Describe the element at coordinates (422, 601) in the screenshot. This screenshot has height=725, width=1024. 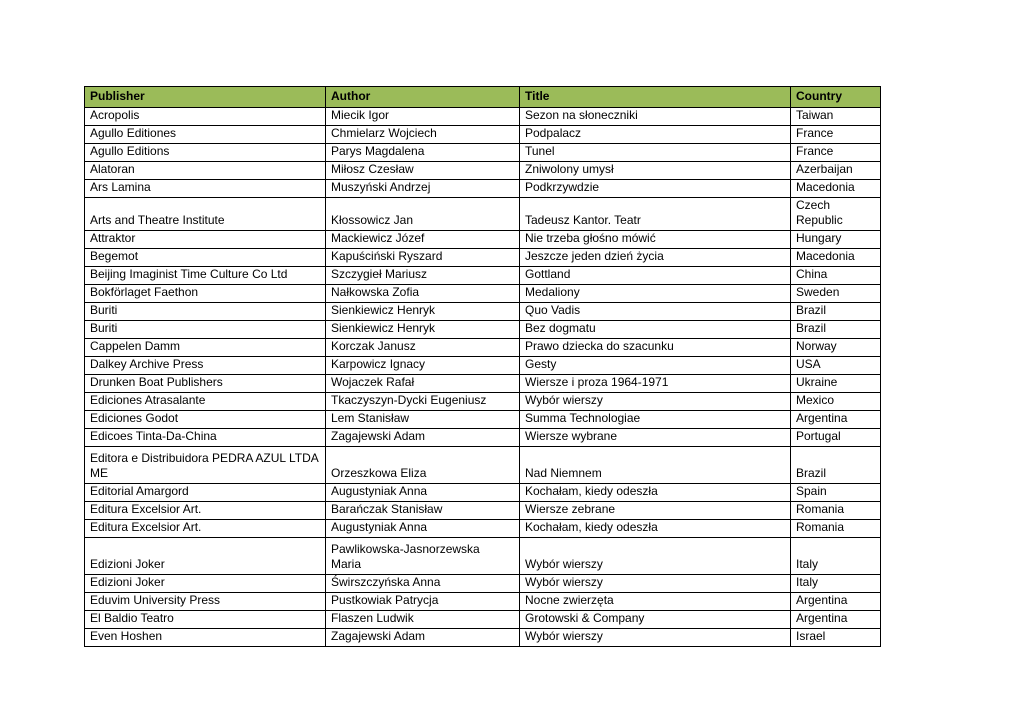
I see `cell-author: Pustkowiak Patrycja` at that location.